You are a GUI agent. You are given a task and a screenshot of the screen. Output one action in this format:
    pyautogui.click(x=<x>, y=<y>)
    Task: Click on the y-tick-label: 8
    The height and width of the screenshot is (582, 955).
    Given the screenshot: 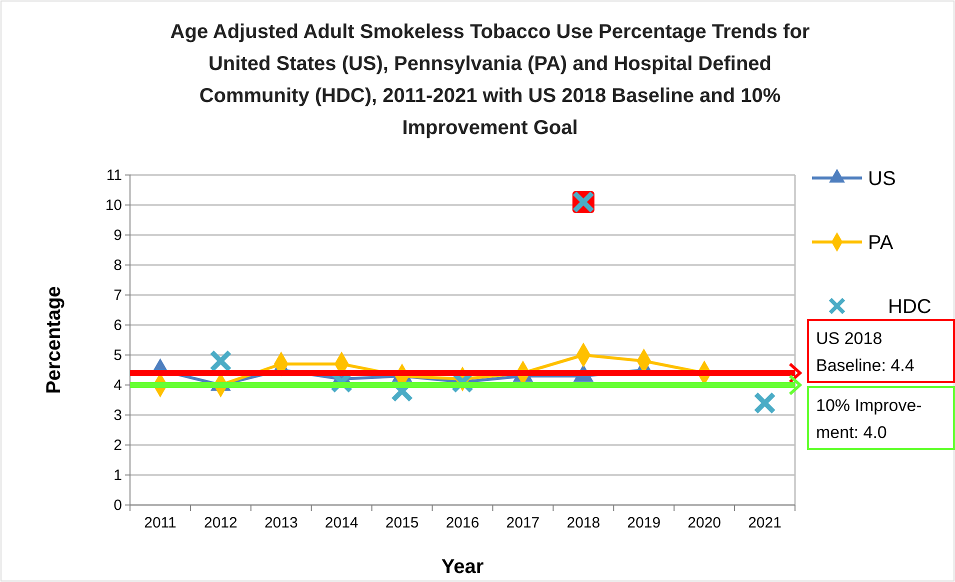 What is the action you would take?
    pyautogui.click(x=118, y=265)
    